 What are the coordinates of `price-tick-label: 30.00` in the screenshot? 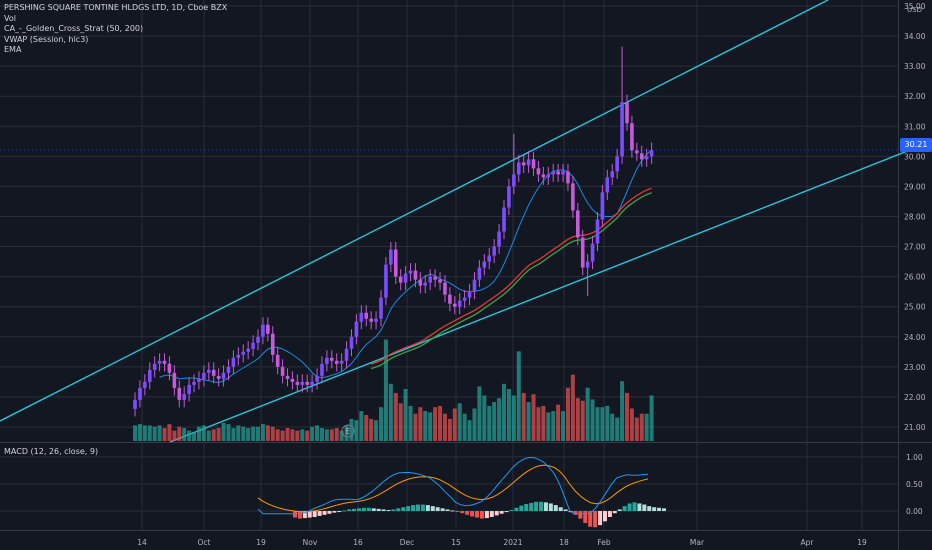 It's located at (915, 156).